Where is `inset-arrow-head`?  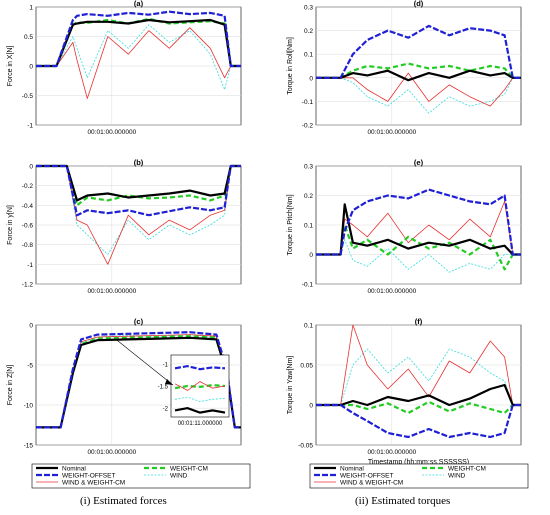
inset-arrow-head is located at coordinates (169, 382).